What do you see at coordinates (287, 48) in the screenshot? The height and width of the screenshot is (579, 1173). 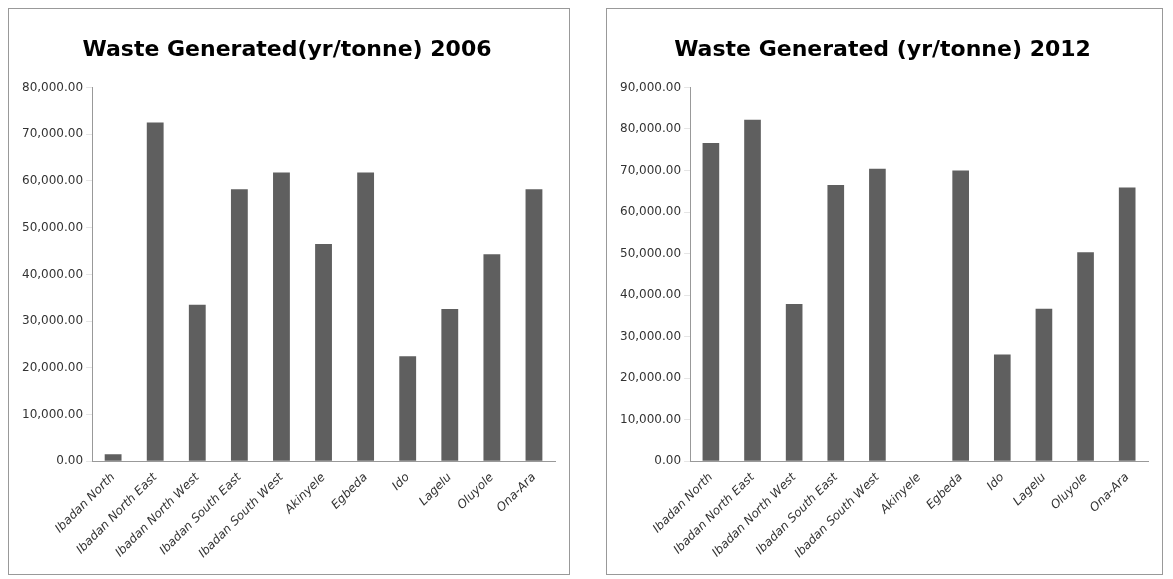 I see `chart-title: Waste Generated(yr/tonne) 2006` at bounding box center [287, 48].